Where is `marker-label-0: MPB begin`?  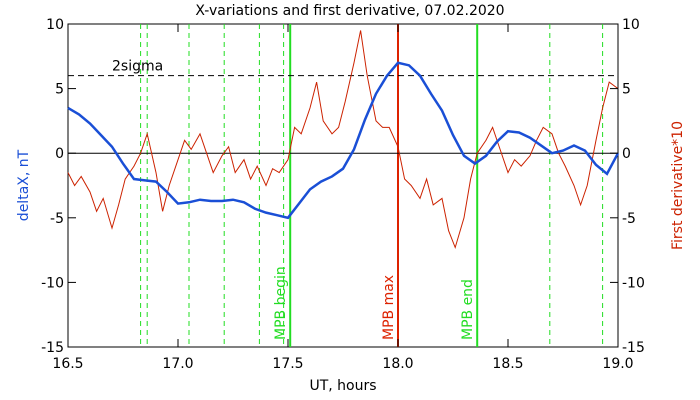 marker-label-0: MPB begin is located at coordinates (281, 303).